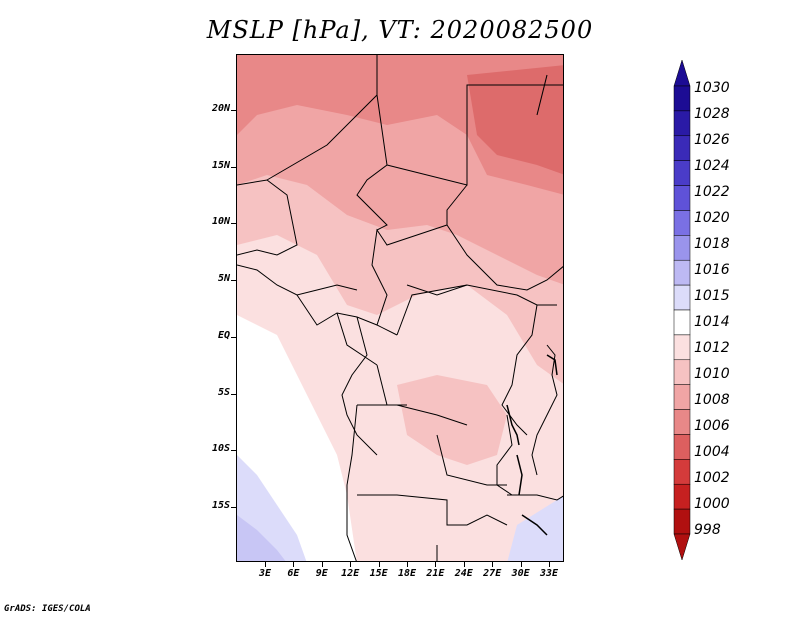 This screenshot has height=618, width=800. What do you see at coordinates (220, 108) in the screenshot?
I see `latitude-label: 20N` at bounding box center [220, 108].